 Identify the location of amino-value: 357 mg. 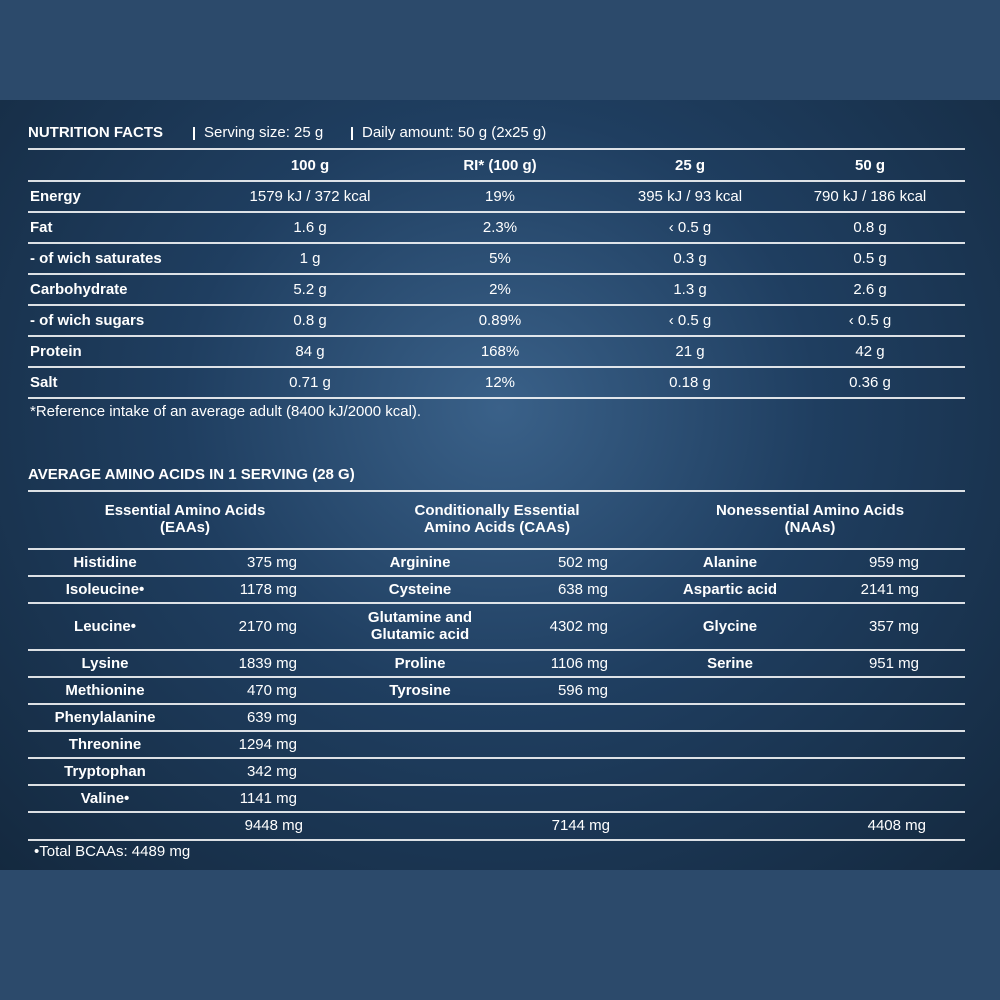
(893, 626).